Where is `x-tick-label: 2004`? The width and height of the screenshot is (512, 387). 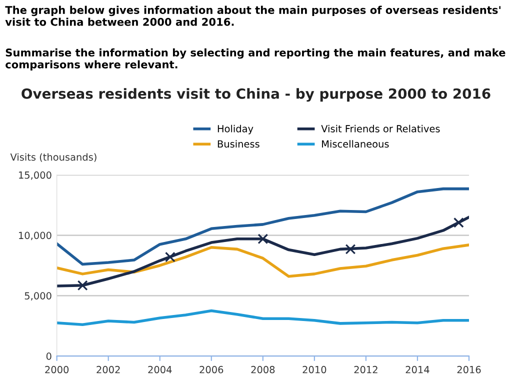
x-tick-label: 2004 is located at coordinates (160, 370).